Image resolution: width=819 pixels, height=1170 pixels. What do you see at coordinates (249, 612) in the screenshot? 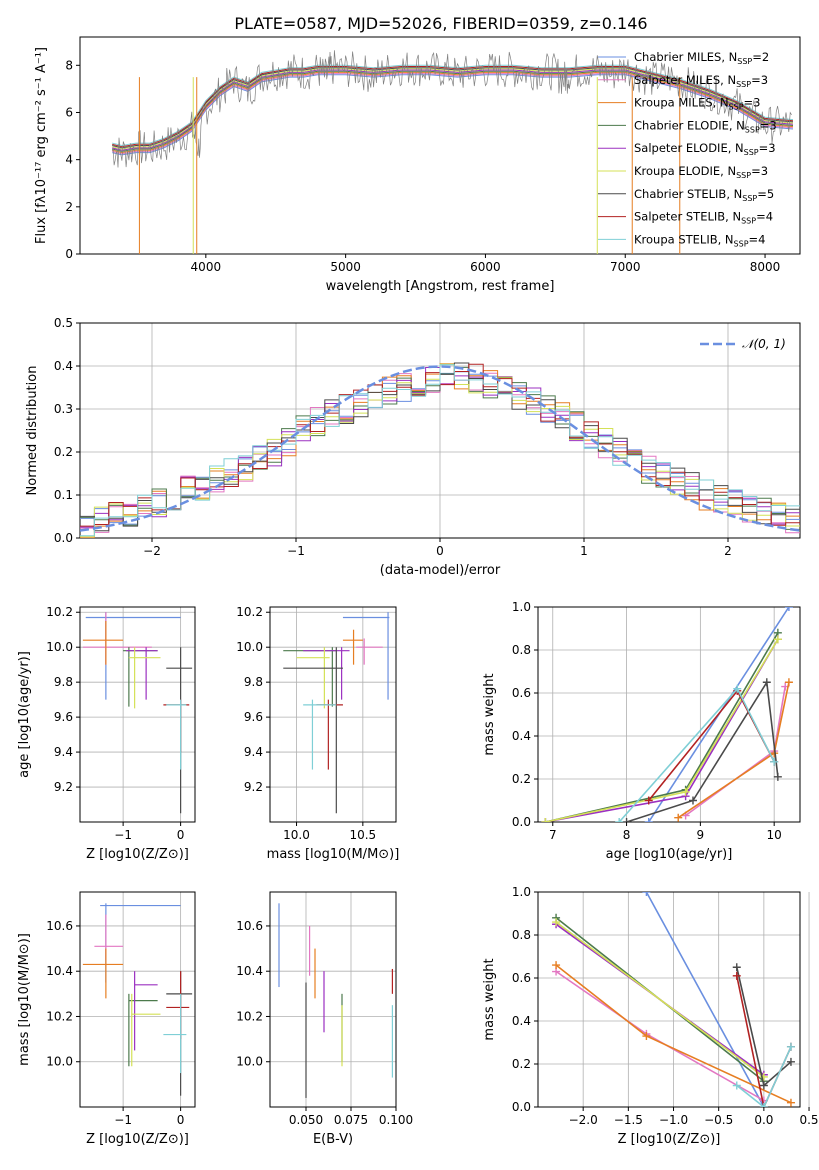
I see `y-tick-label: 10.2` at bounding box center [249, 612].